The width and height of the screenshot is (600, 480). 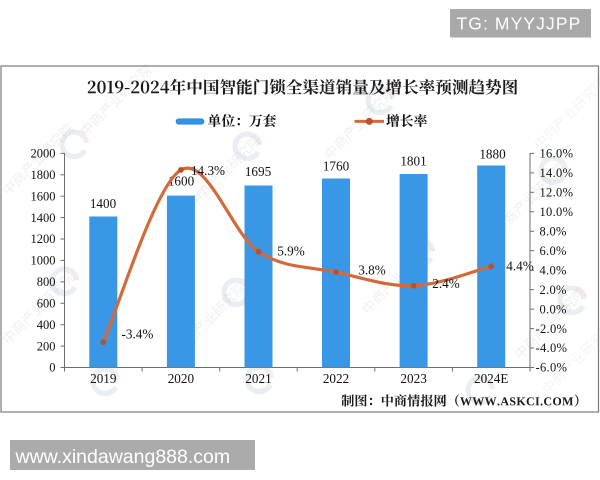 What do you see at coordinates (258, 378) in the screenshot?
I see `svg-text: 2021` at bounding box center [258, 378].